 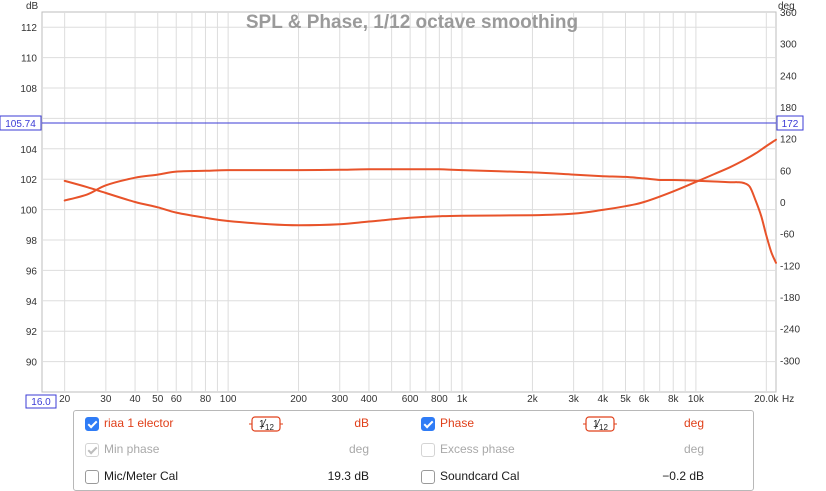 I want to click on left-tick-label: 102, so click(x=28, y=180).